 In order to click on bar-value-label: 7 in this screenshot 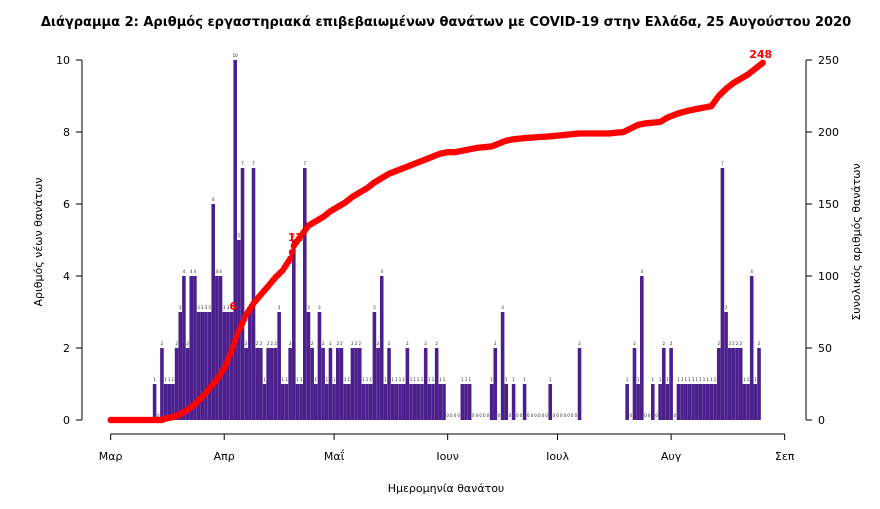, I will do `click(305, 163)`.